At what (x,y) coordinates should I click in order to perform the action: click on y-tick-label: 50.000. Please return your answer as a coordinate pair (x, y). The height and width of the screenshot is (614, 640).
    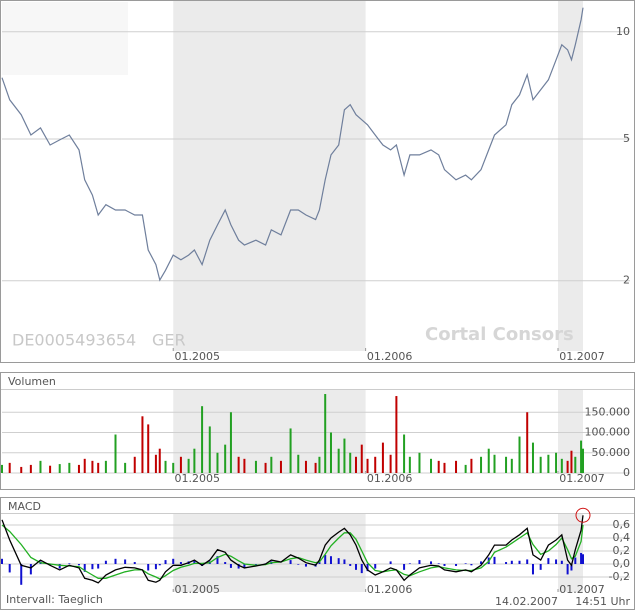
    Looking at the image, I should click on (611, 452).